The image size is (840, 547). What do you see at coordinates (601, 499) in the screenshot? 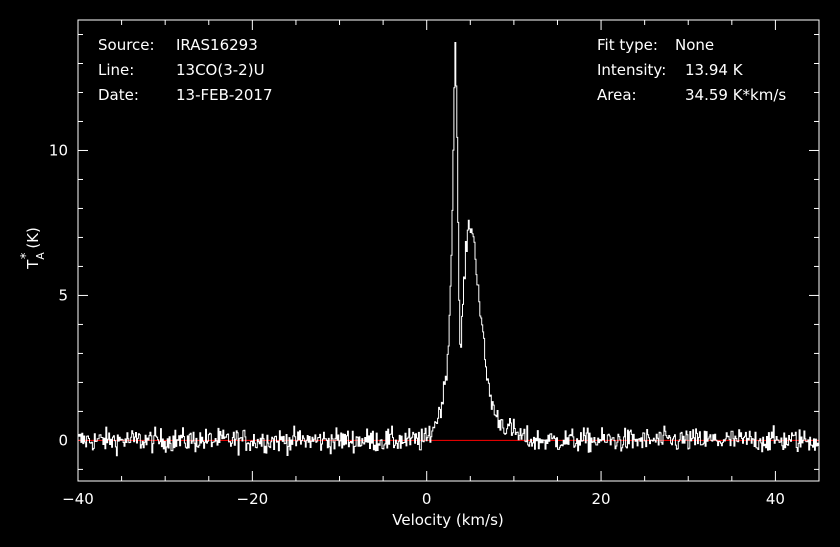
I see `x-tick-label: 20` at bounding box center [601, 499].